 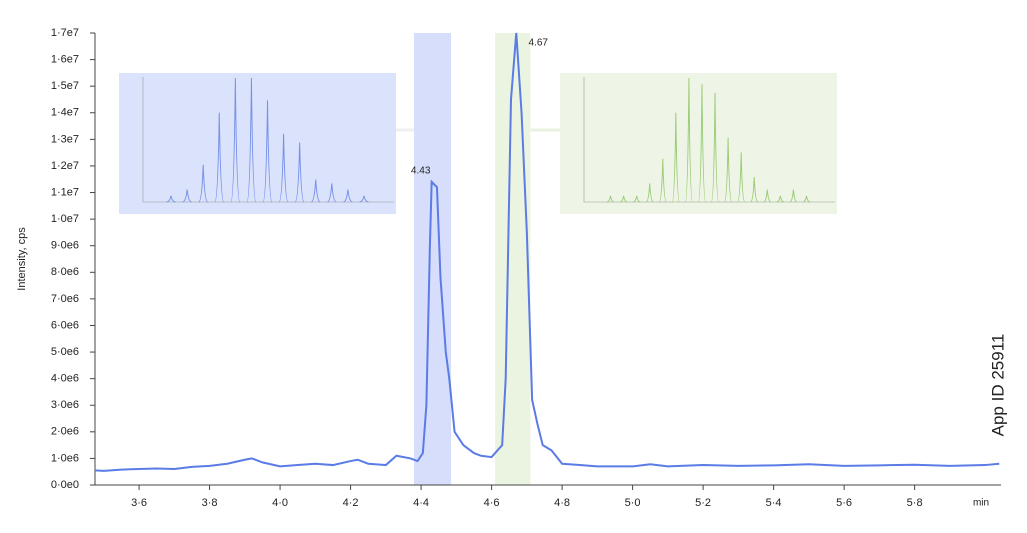 I want to click on y-tick-label: 1·0e7, so click(x=65, y=219).